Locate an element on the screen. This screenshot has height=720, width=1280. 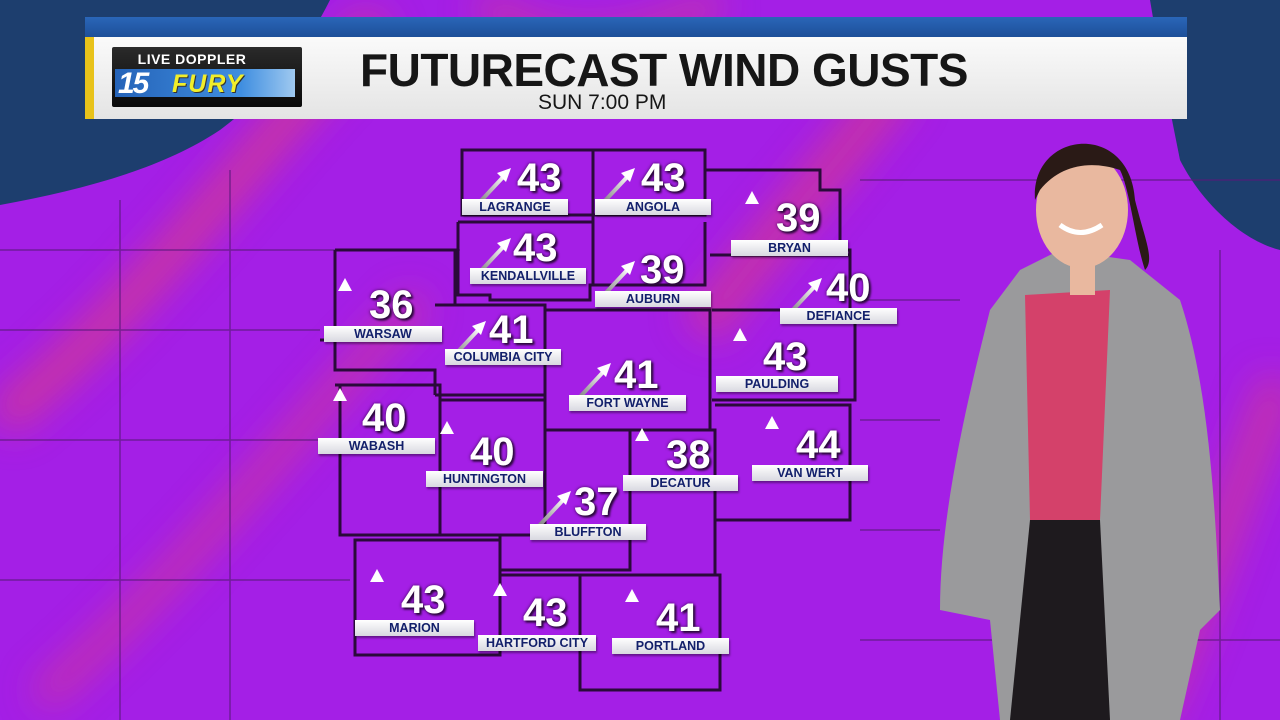
page-title: FUTURECAST WIND GUSTS is located at coordinates (664, 70).